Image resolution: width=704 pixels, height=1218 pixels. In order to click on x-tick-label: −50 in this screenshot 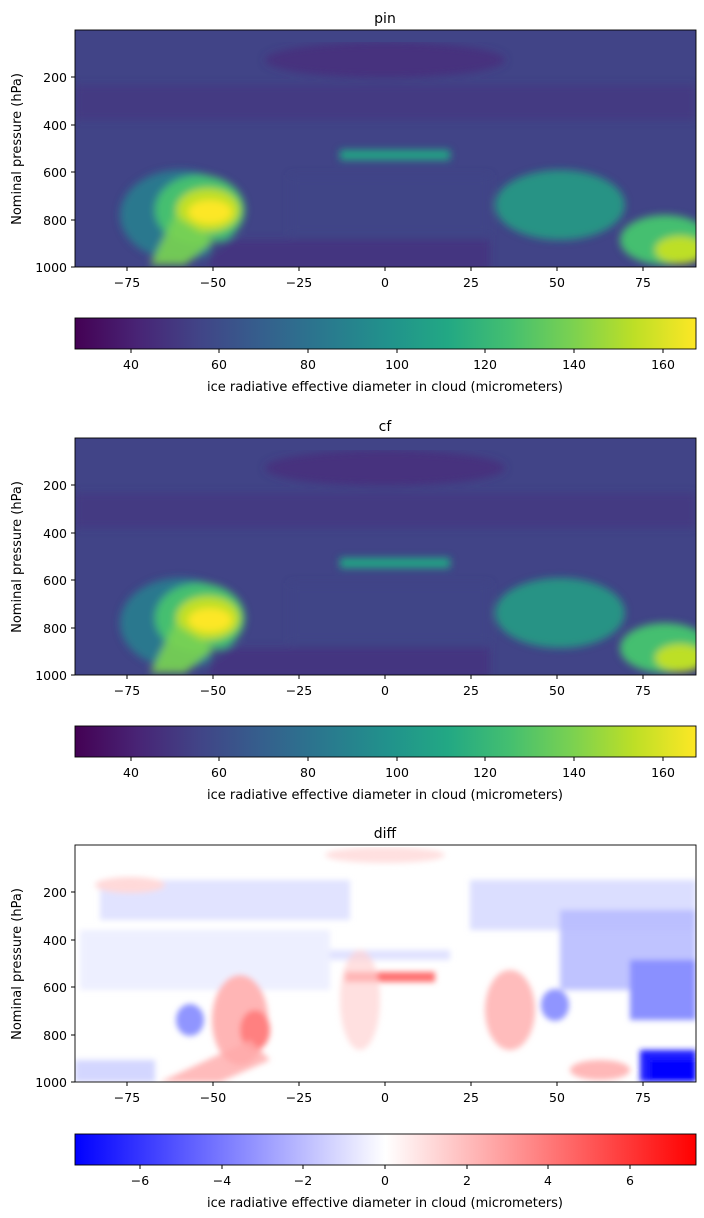, I will do `click(213, 690)`.